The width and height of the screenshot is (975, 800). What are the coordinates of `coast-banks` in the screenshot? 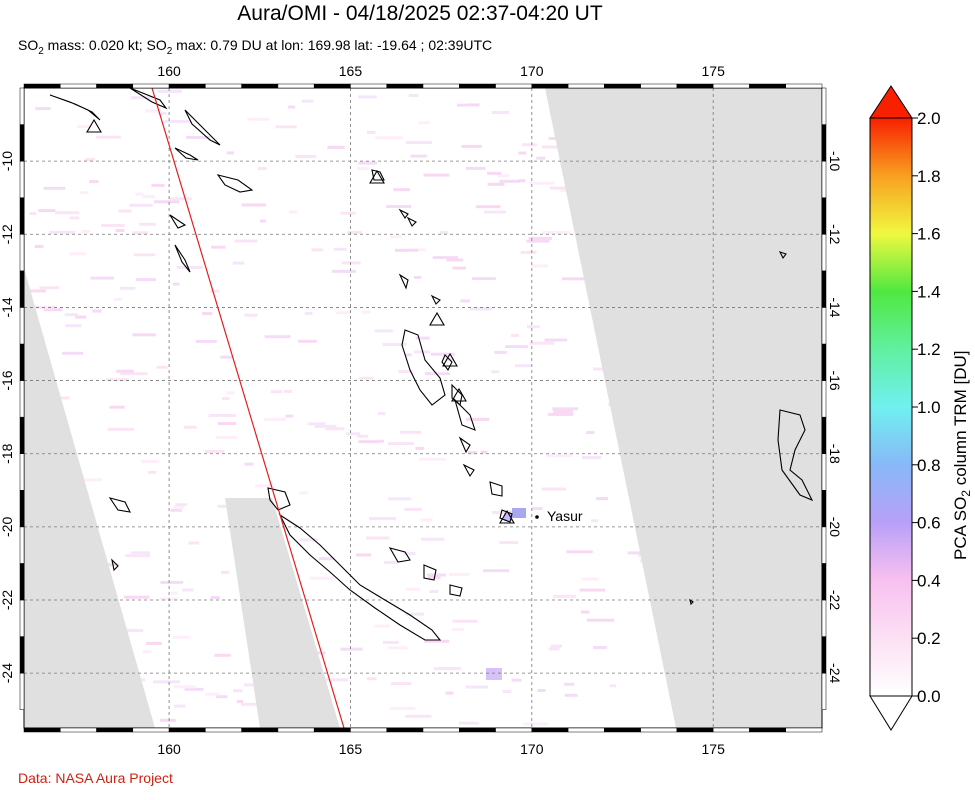 It's located at (435, 299).